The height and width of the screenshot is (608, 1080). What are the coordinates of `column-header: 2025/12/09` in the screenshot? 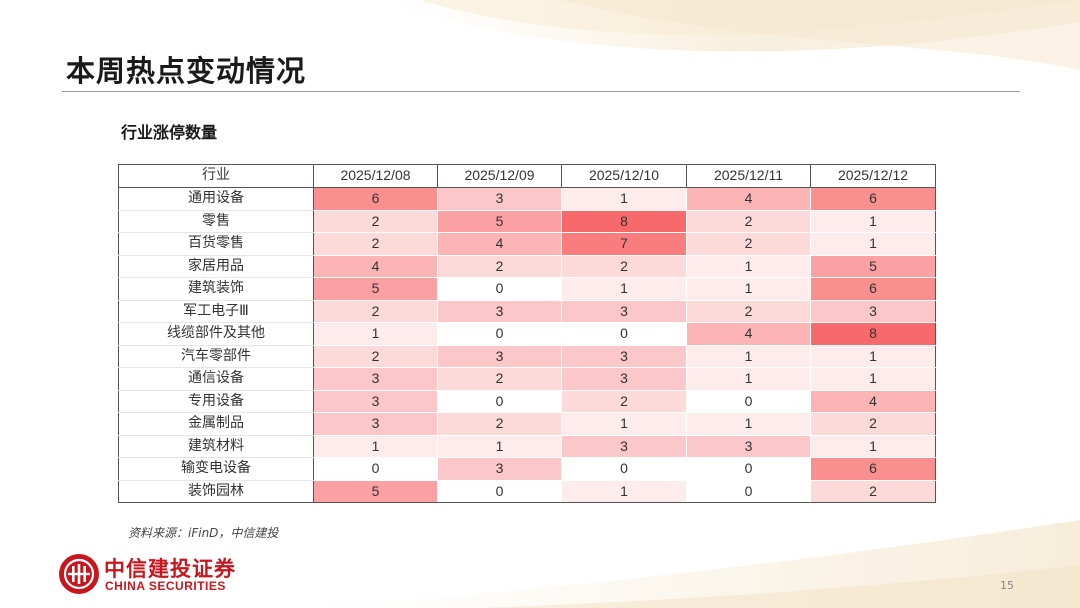 It's located at (499, 176).